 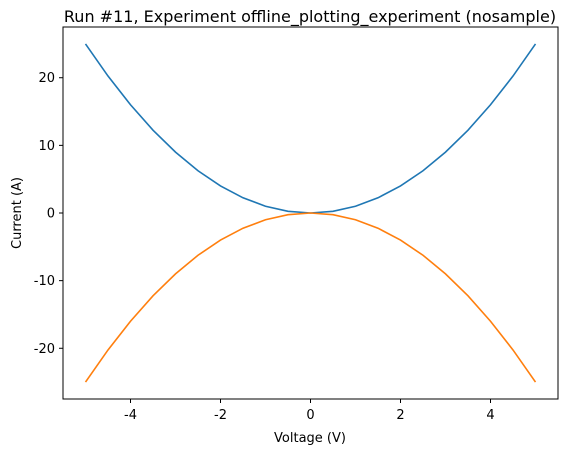 I want to click on y-tick-label: -10, so click(x=44, y=281).